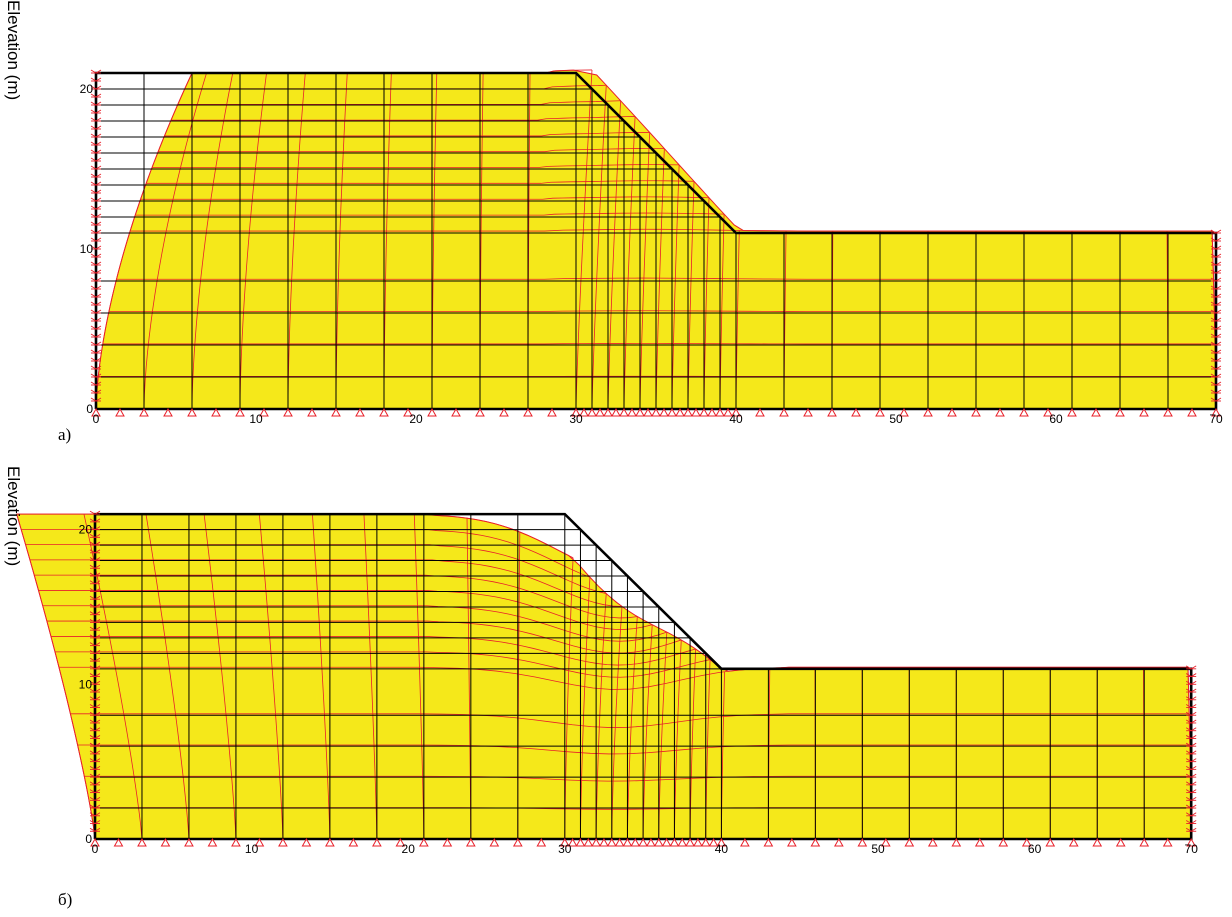 The image size is (1232, 917). I want to click on y-tick-label: 10, so click(87, 249).